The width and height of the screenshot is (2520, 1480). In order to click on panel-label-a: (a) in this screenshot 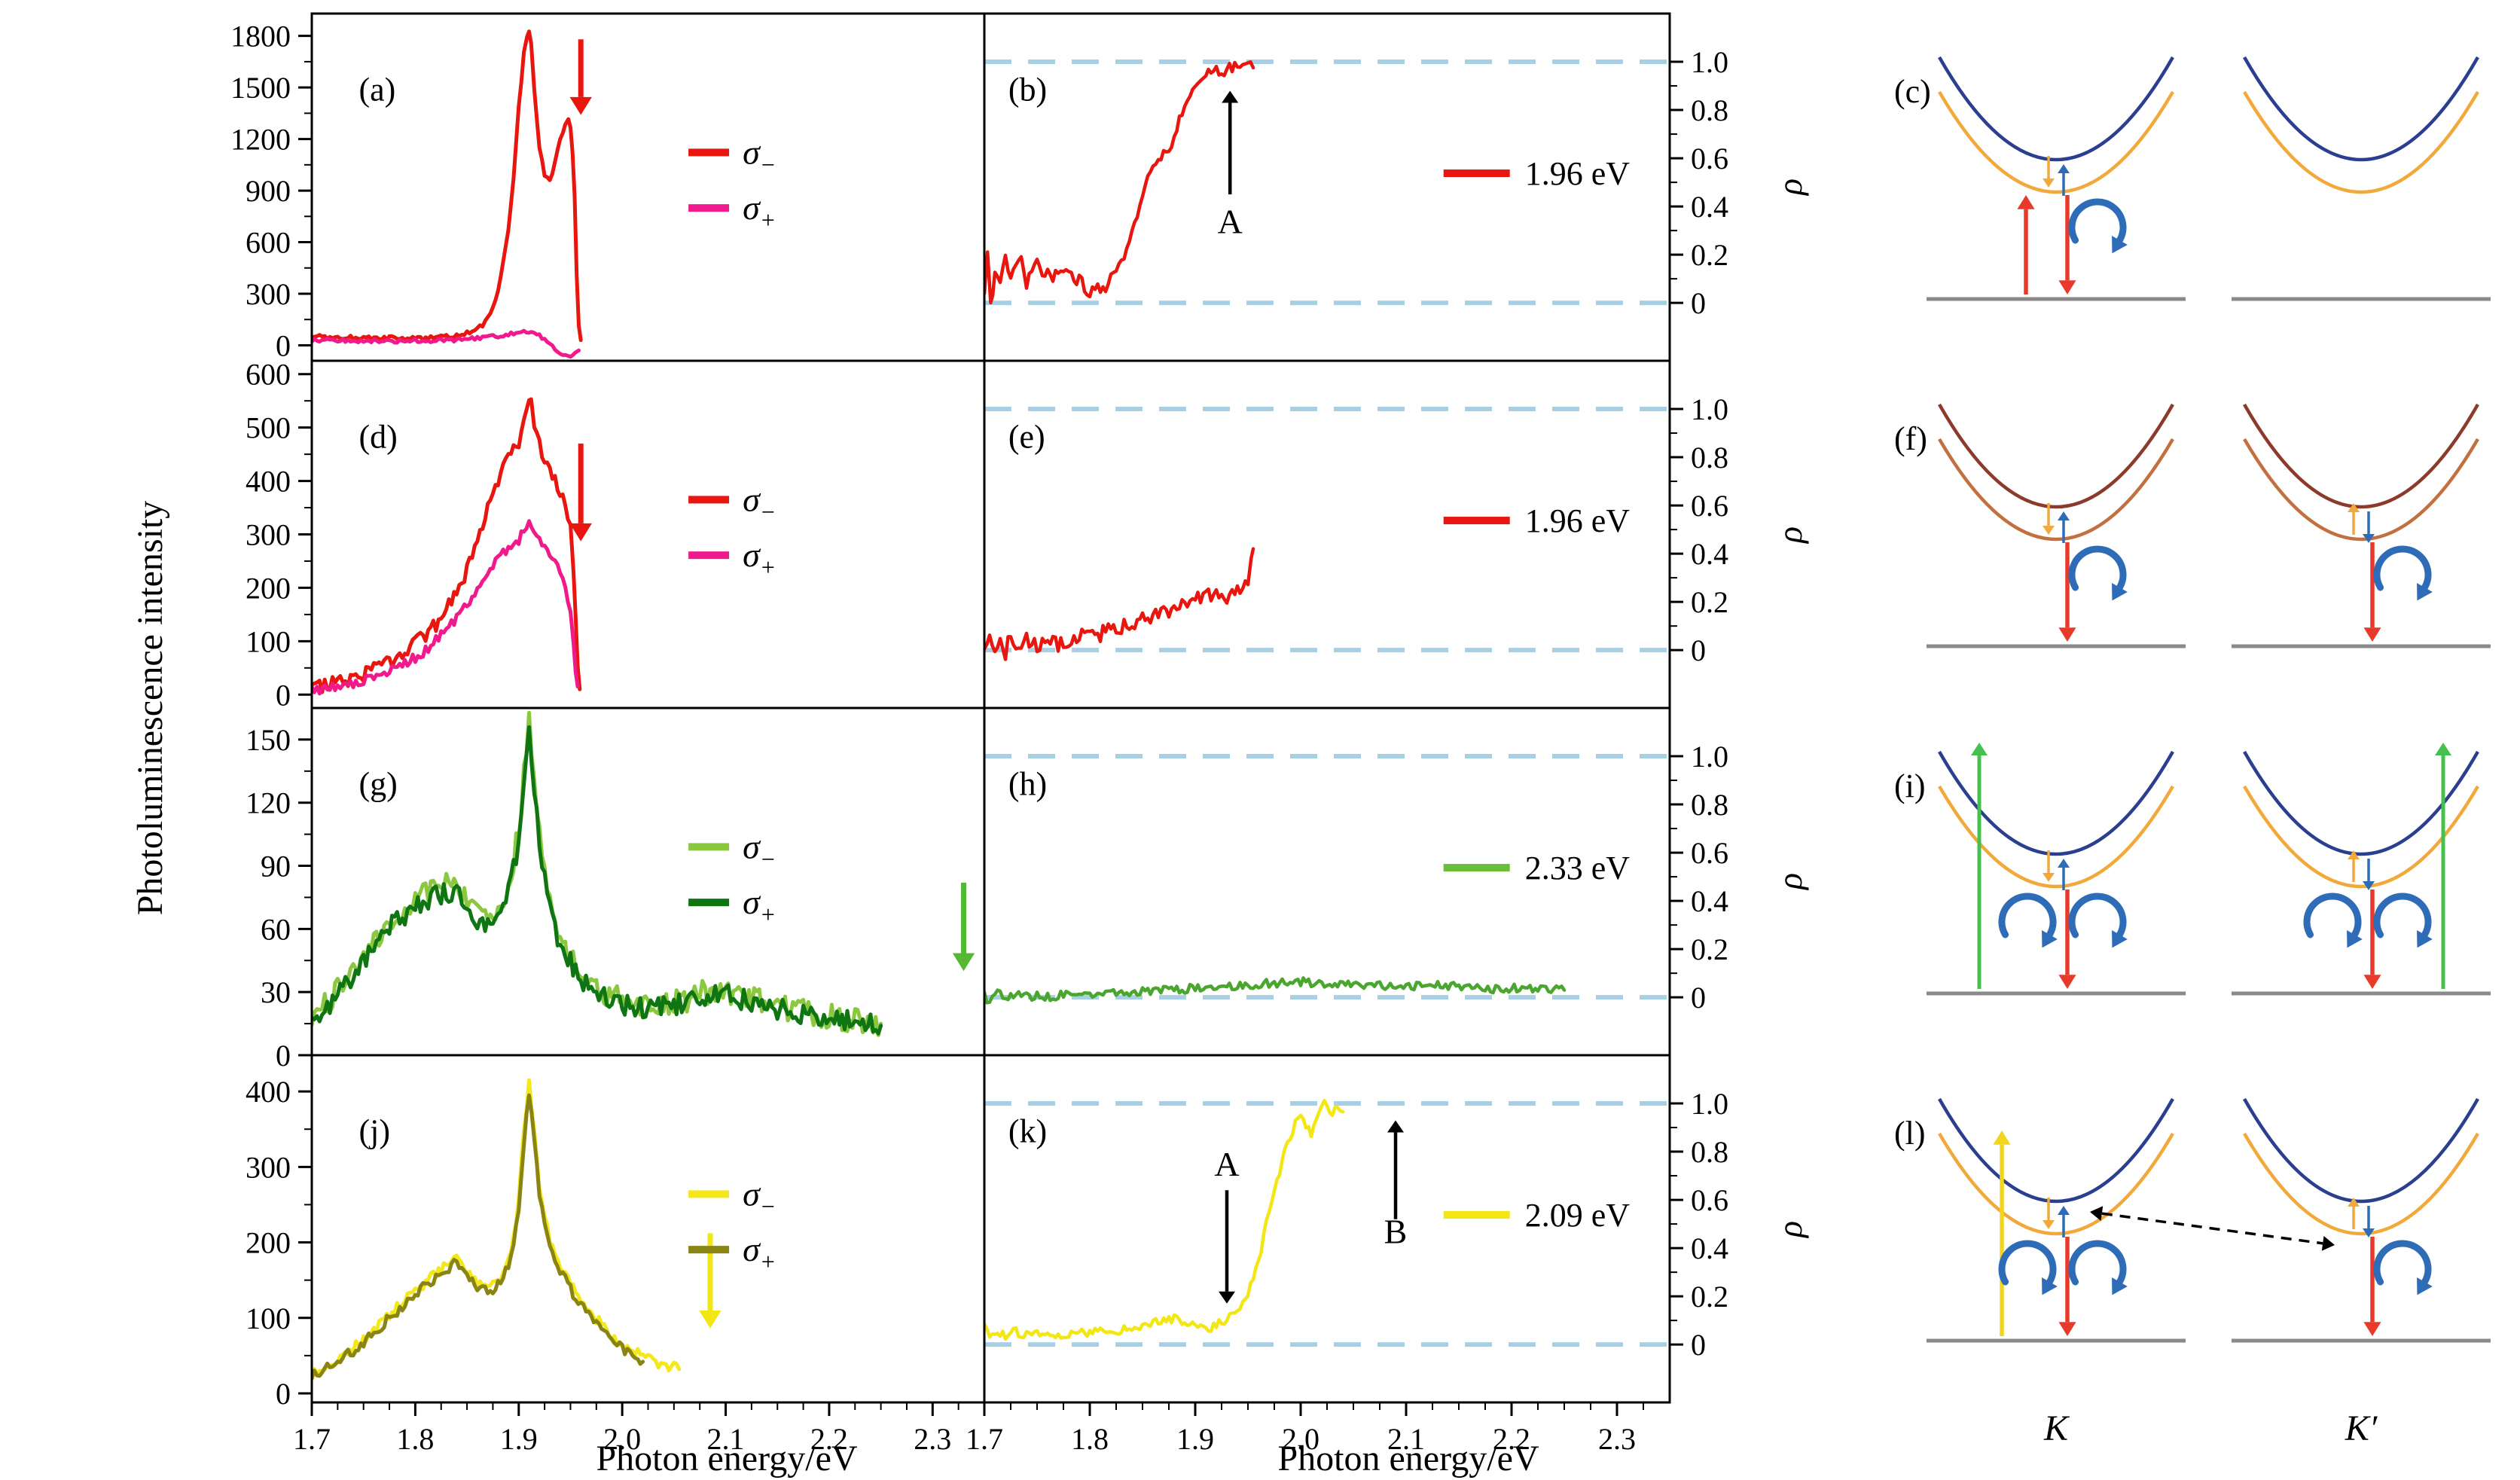, I will do `click(377, 89)`.